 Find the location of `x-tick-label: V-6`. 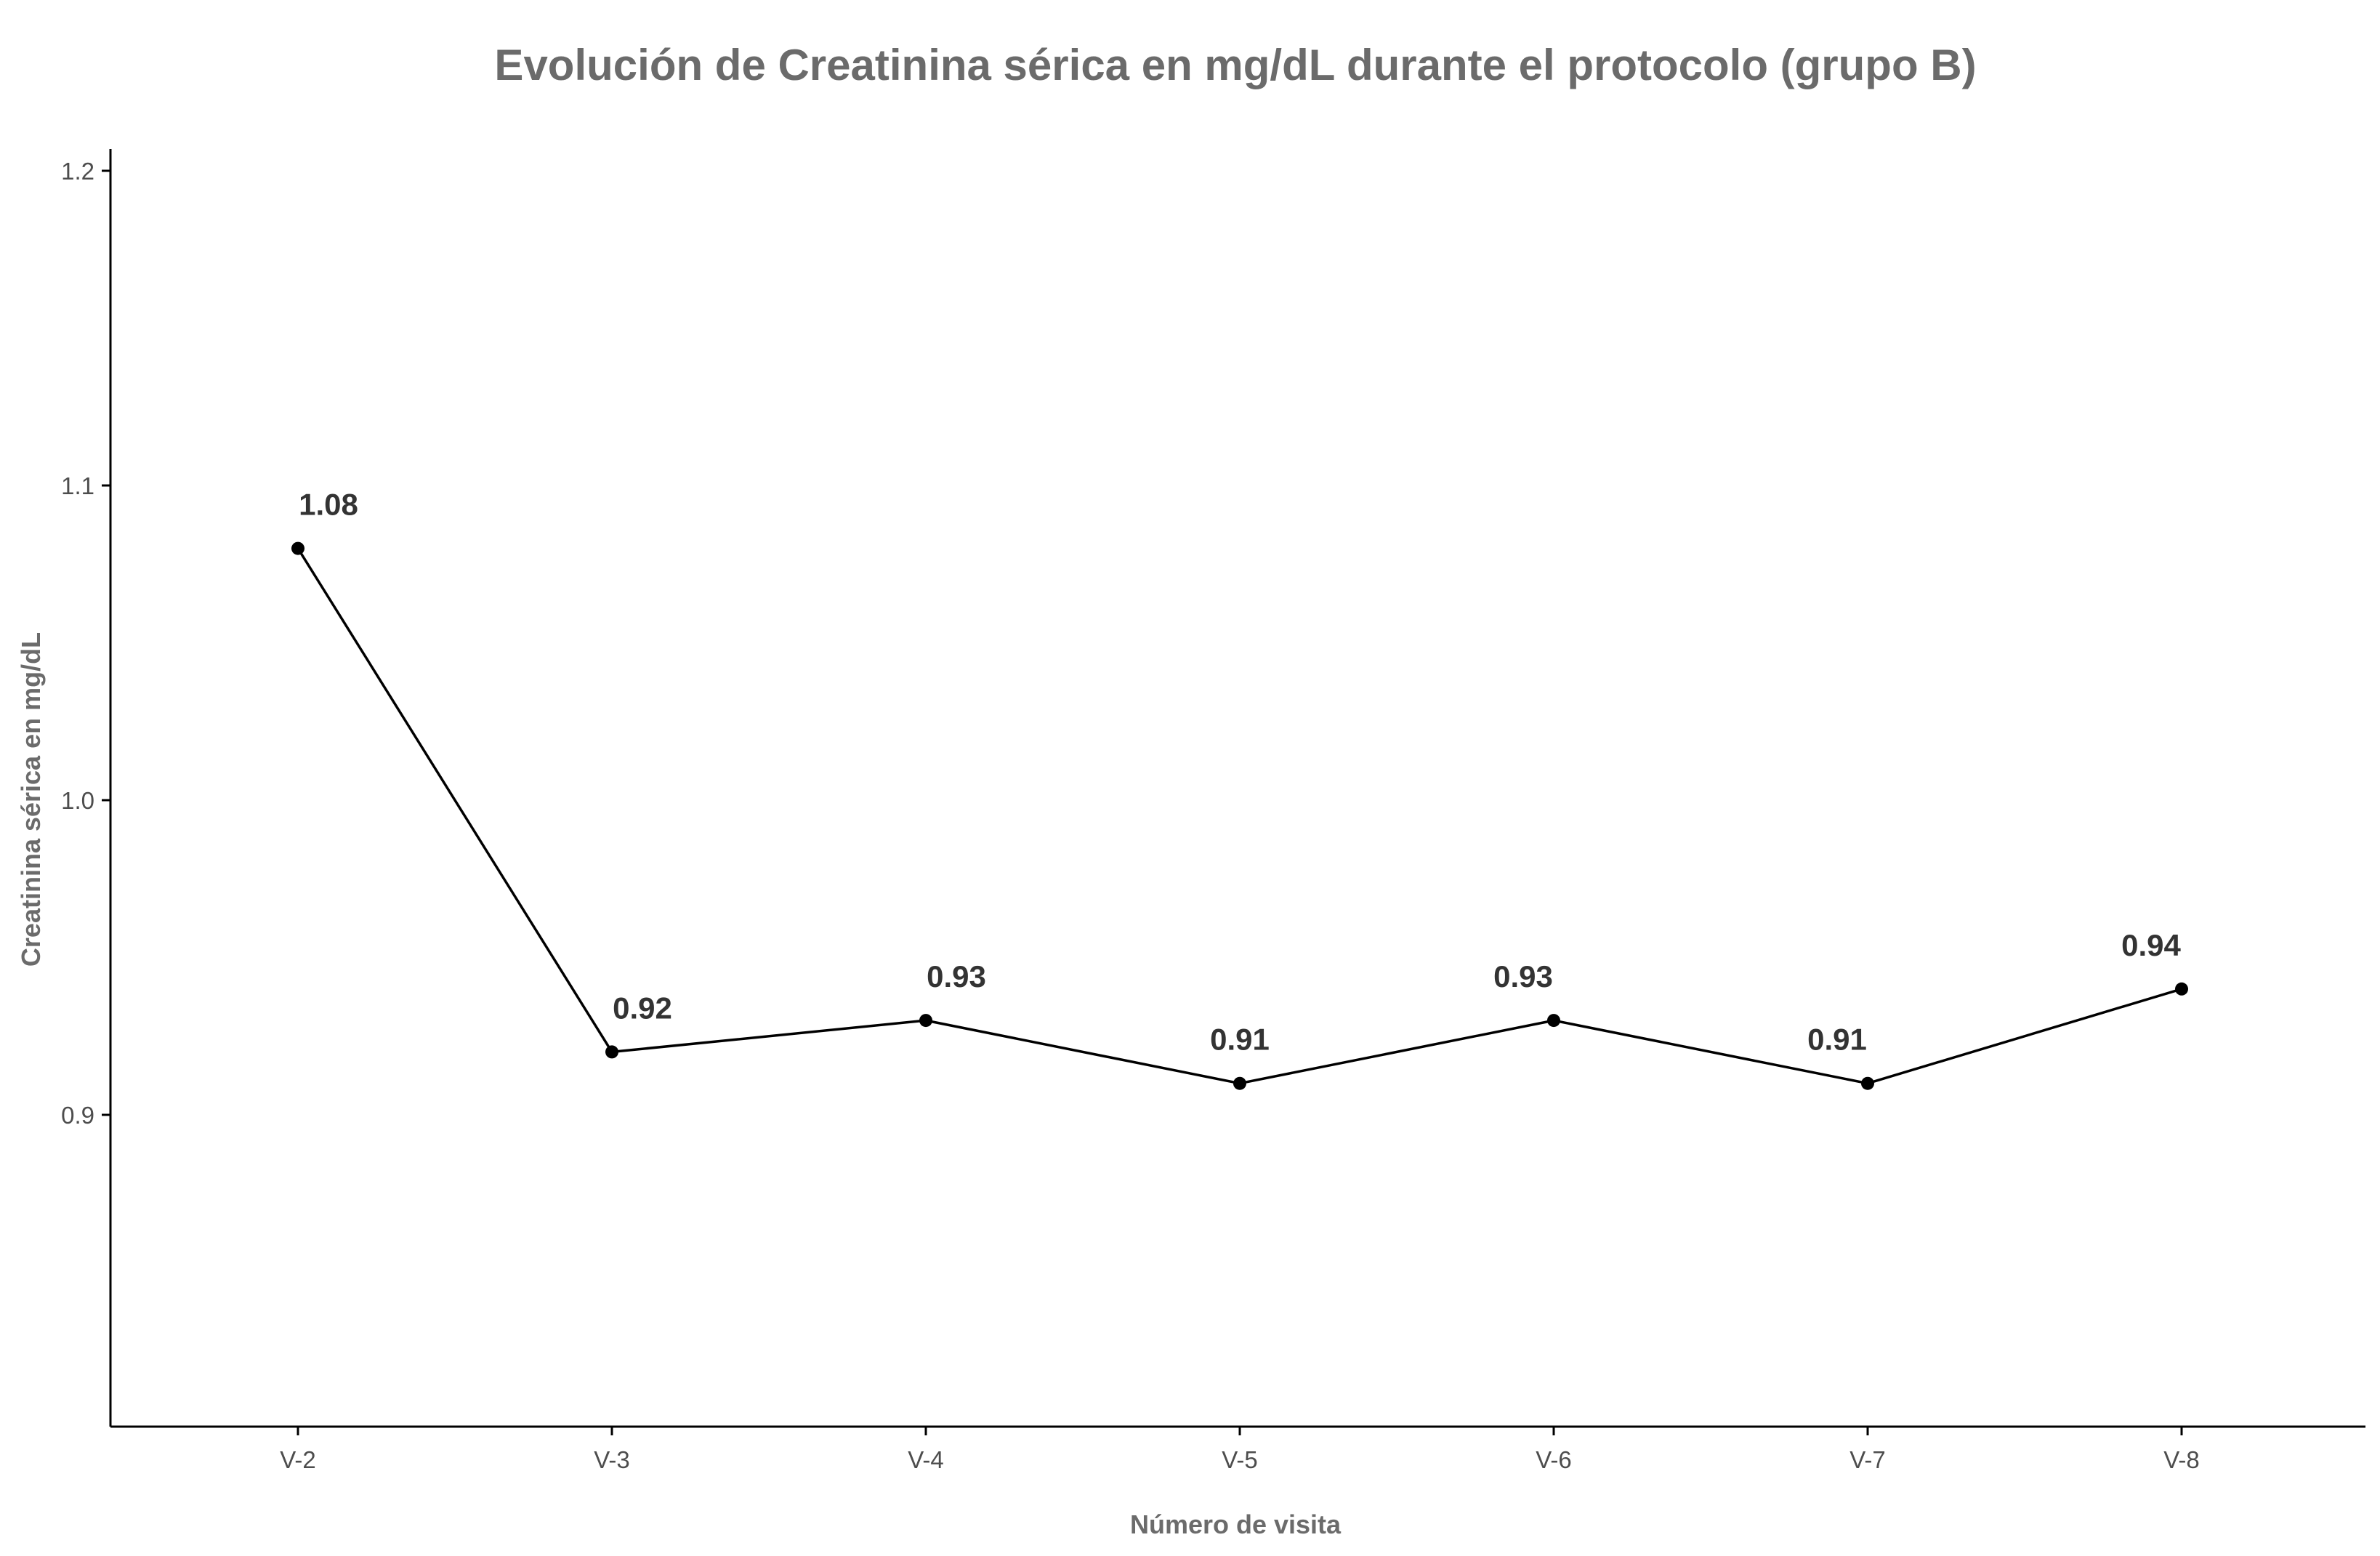

x-tick-label: V-6 is located at coordinates (1554, 1459).